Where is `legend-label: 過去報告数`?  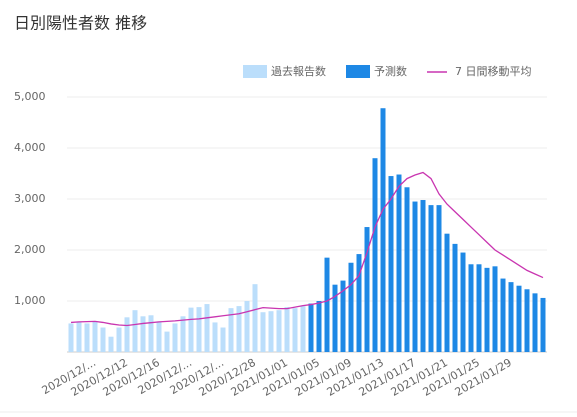
legend-label: 過去報告数 is located at coordinates (298, 71).